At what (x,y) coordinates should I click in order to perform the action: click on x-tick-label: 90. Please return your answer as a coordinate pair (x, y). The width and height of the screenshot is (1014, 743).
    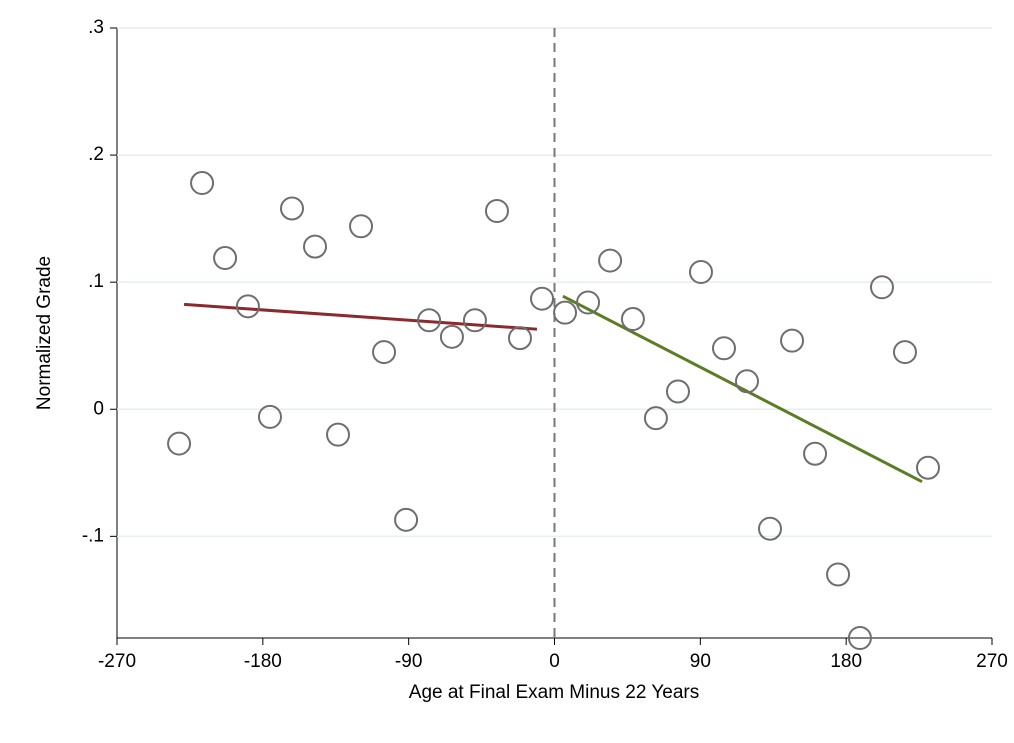
    Looking at the image, I should click on (700, 661).